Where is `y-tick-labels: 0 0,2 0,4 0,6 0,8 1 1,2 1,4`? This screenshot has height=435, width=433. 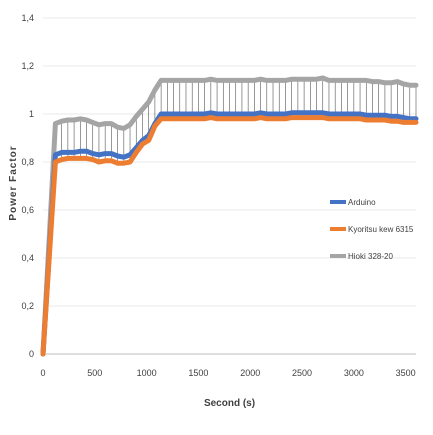 y-tick-labels: 0 0,2 0,4 0,6 0,8 1 1,2 1,4 is located at coordinates (27, 186).